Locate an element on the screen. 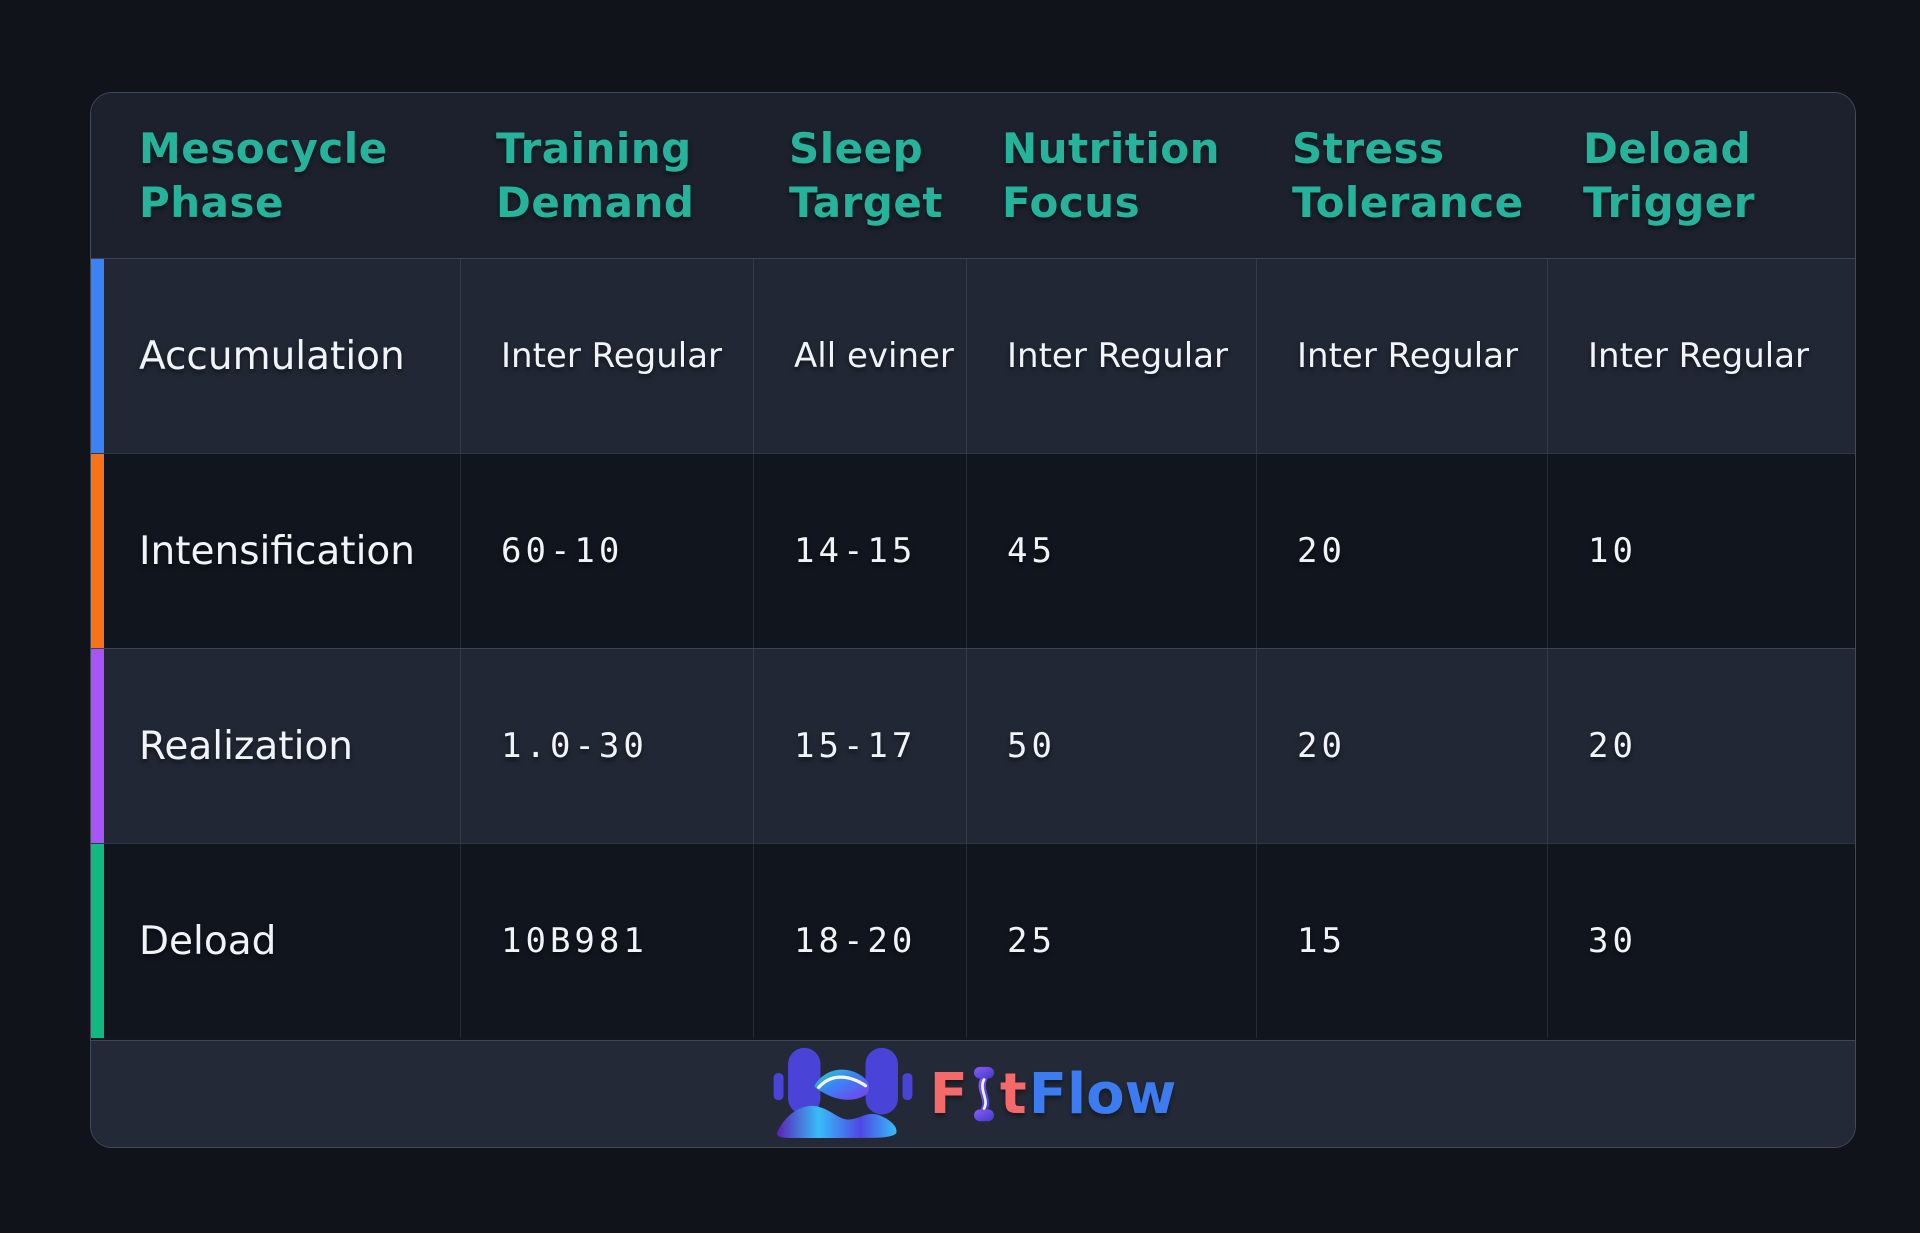 The width and height of the screenshot is (1920, 1233). sleep-target-cell: 18-20 is located at coordinates (859, 941).